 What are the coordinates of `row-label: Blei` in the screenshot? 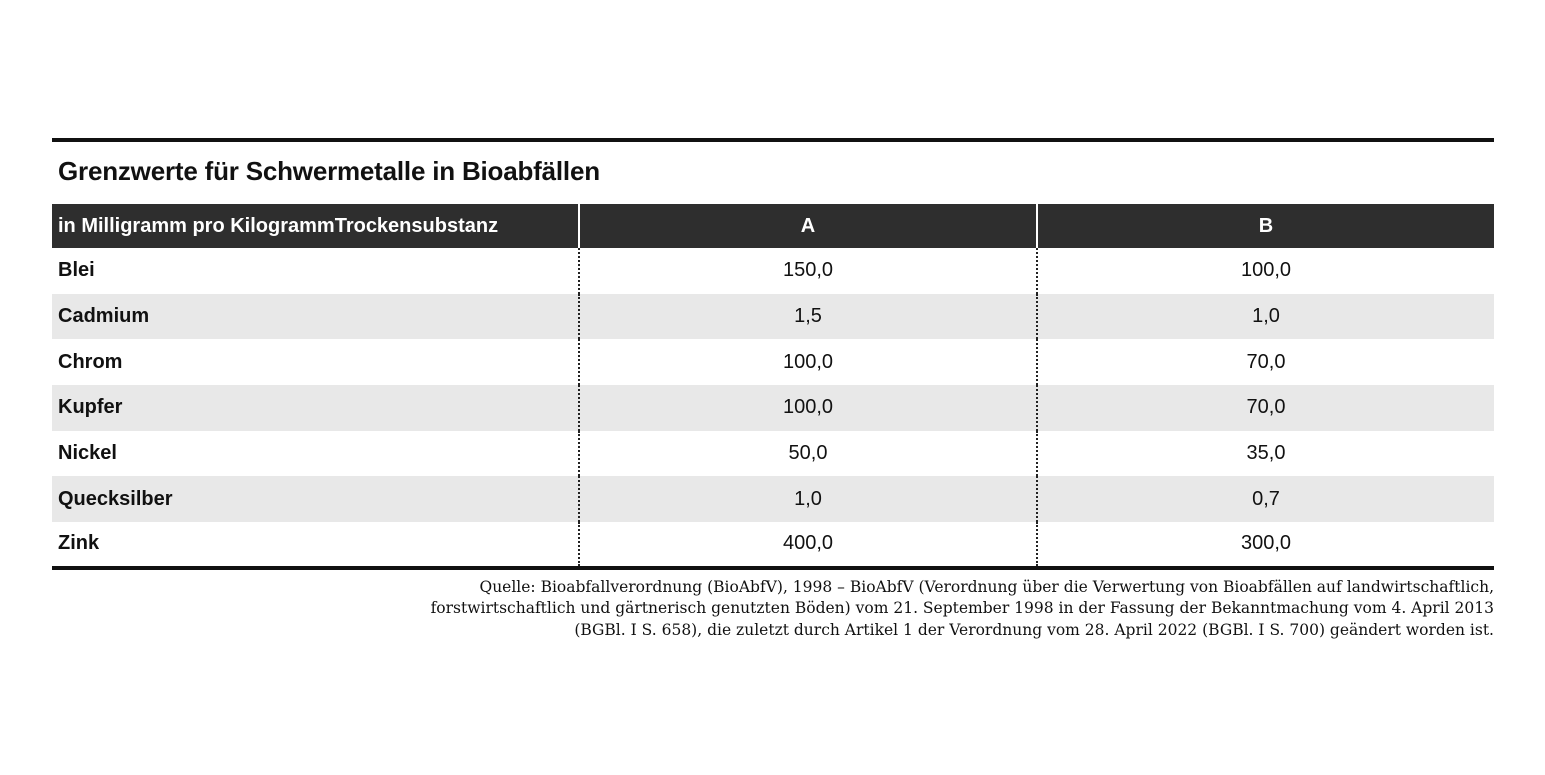 It's located at (76, 270).